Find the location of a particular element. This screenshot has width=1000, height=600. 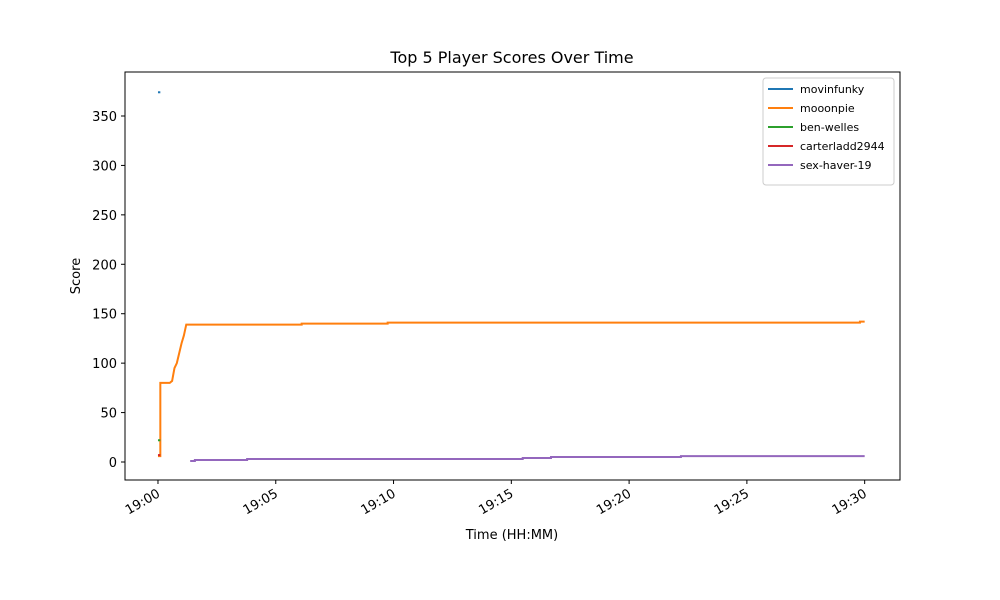

legend-label: sex-haver-19 is located at coordinates (836, 165).